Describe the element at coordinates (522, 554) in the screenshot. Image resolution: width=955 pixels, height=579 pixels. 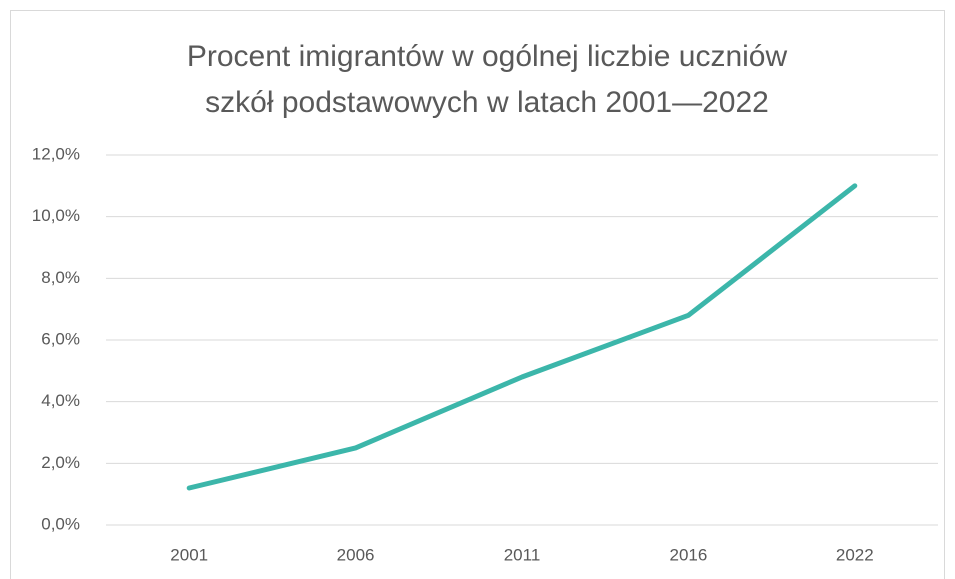
I see `x-tick-label: 2011` at that location.